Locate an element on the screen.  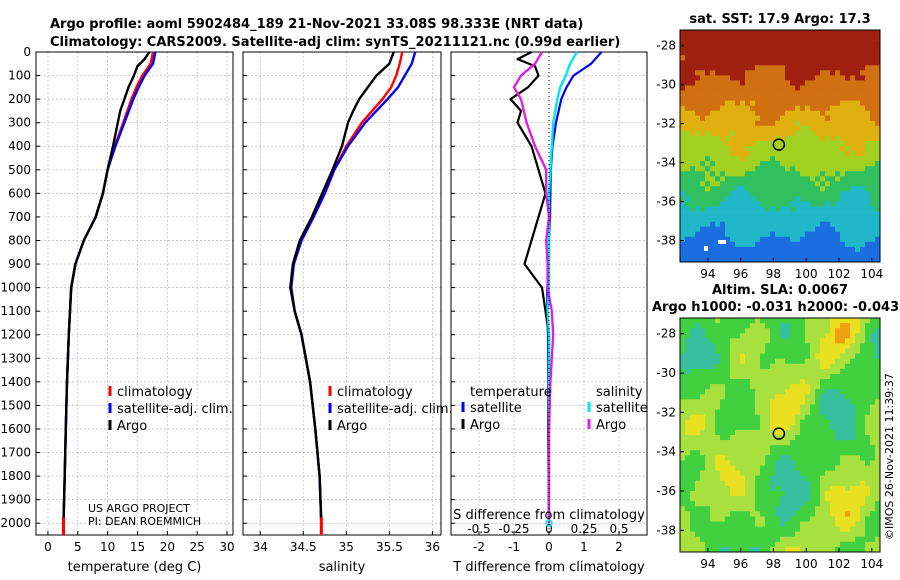
series-line is located at coordinates (353, 293).